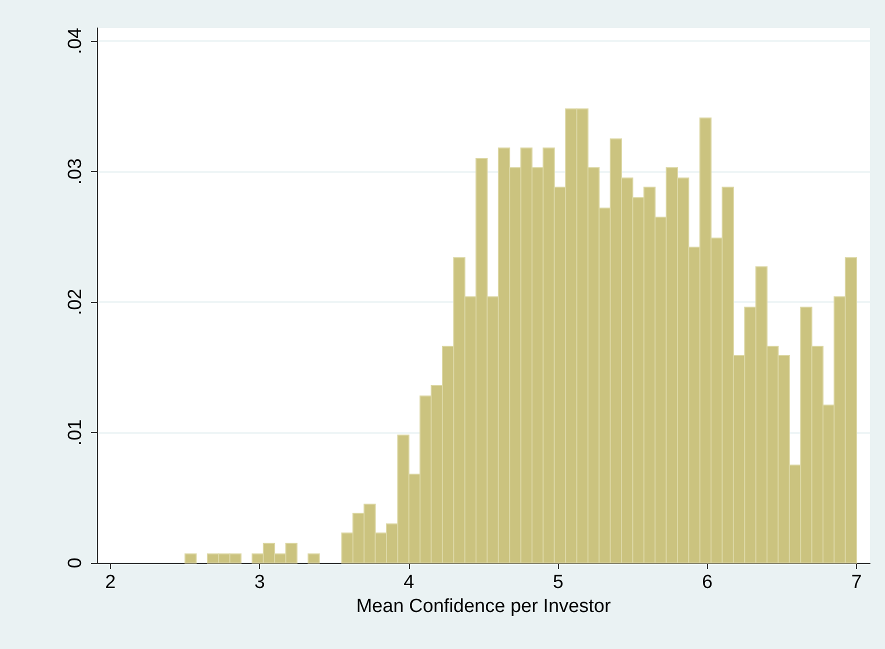 The height and width of the screenshot is (649, 885). What do you see at coordinates (75, 432) in the screenshot?
I see `y-tick-label: .01` at bounding box center [75, 432].